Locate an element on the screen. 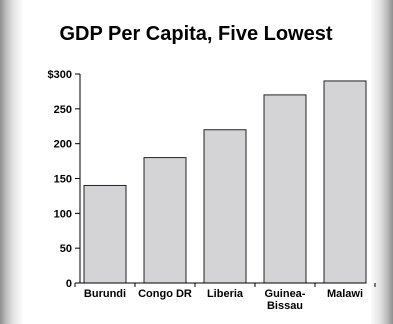 The height and width of the screenshot is (324, 393). y-tick-label: 200 is located at coordinates (63, 145).